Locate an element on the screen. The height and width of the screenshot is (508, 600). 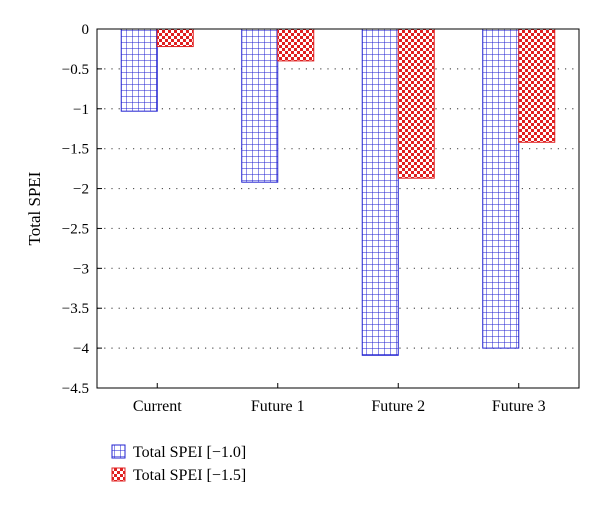
y-tick-label: −1 is located at coordinates (81, 110).